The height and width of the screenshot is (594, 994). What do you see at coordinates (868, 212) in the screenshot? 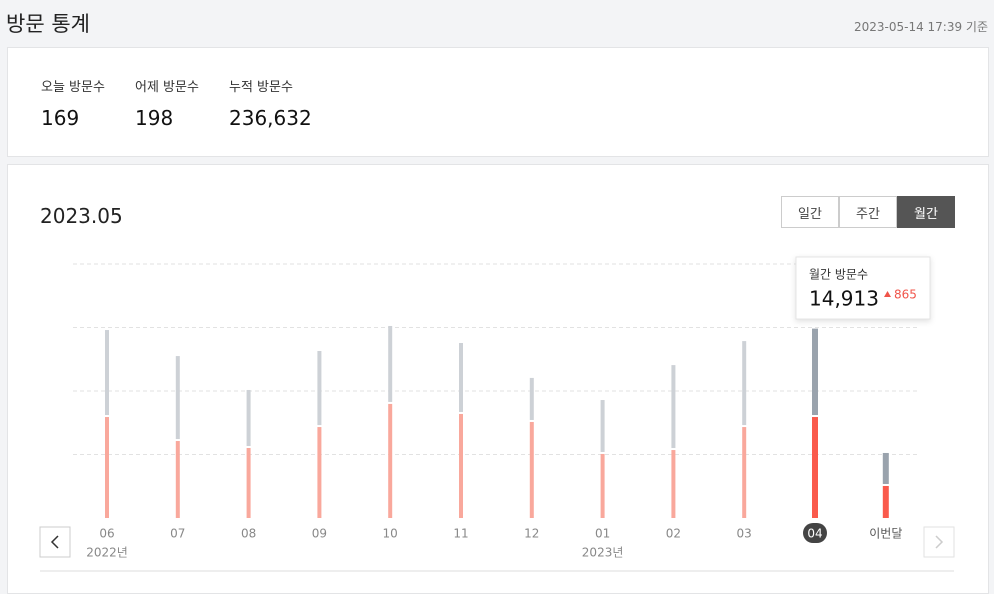
I see `tab: 주간` at bounding box center [868, 212].